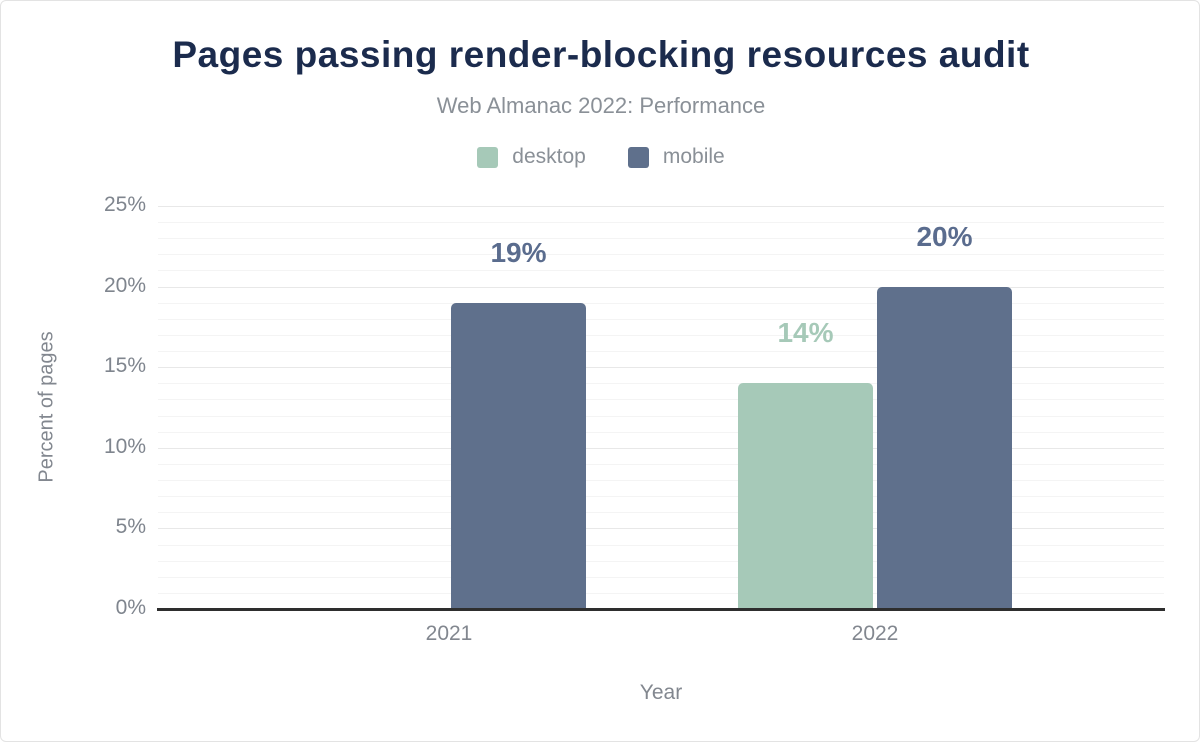 The width and height of the screenshot is (1200, 742). What do you see at coordinates (875, 633) in the screenshot?
I see `x-tick-label-2022: 2022` at bounding box center [875, 633].